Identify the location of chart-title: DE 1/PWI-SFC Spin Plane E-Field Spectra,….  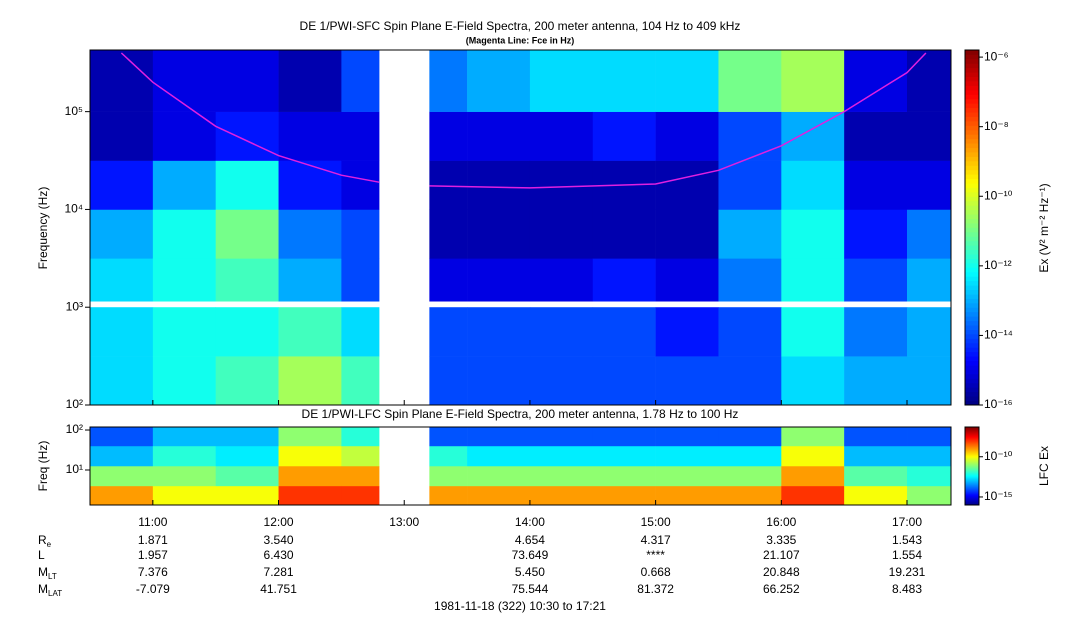
(520, 26).